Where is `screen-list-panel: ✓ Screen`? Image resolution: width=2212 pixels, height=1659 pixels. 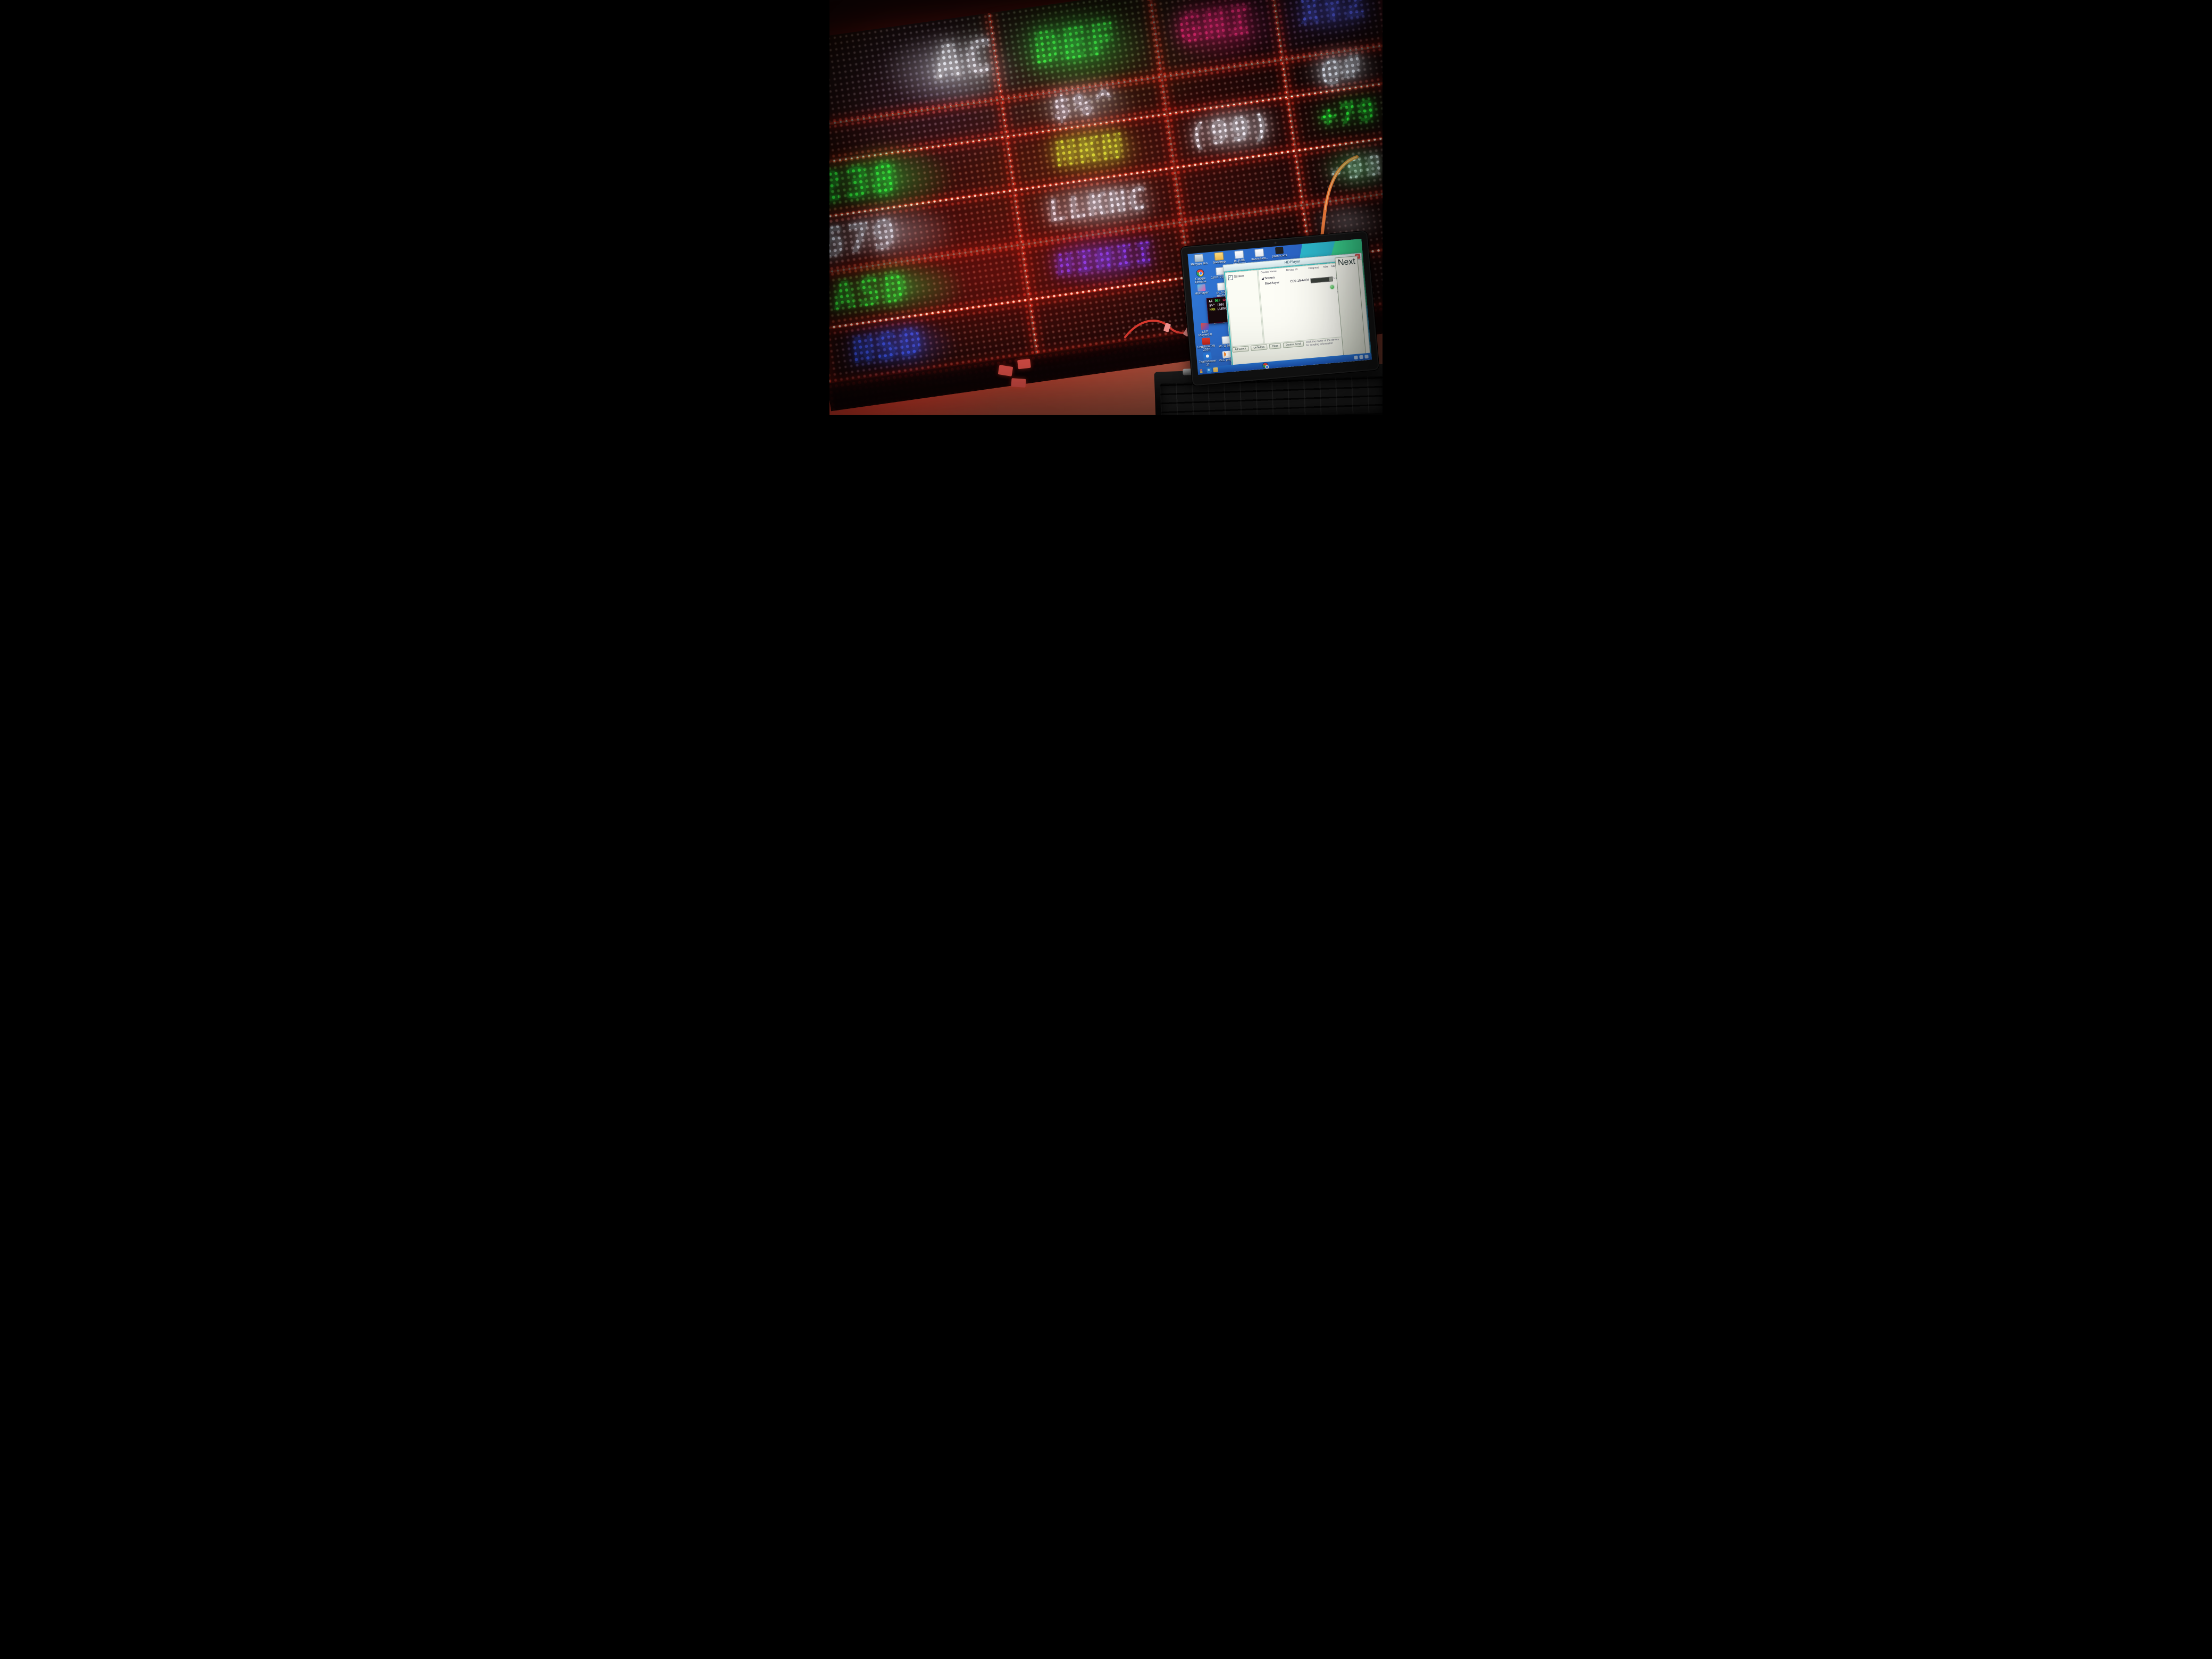 screen-list-panel: ✓ Screen is located at coordinates (1244, 308).